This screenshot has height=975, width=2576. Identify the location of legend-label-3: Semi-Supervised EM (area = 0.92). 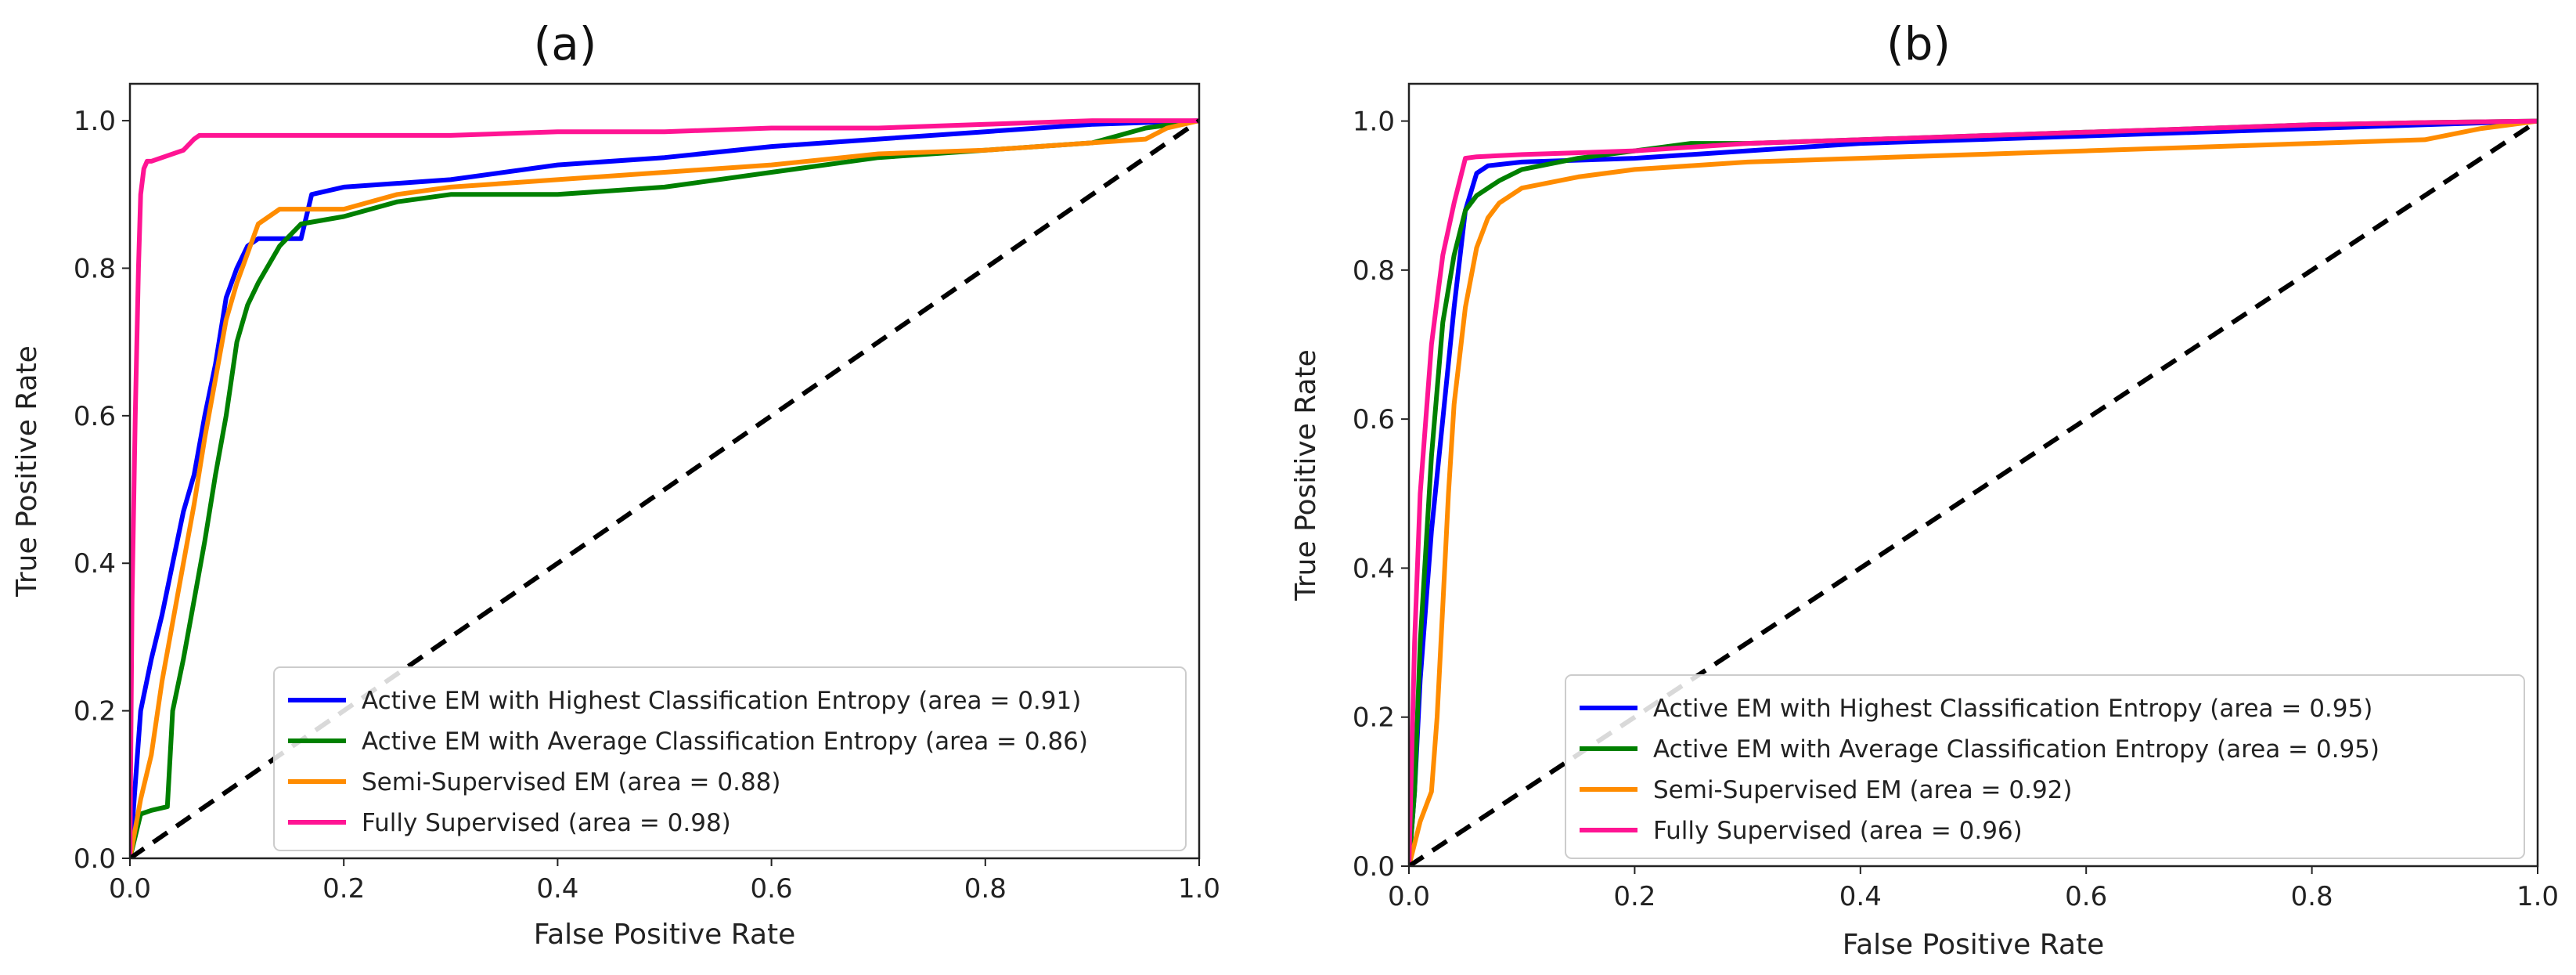
(1863, 790).